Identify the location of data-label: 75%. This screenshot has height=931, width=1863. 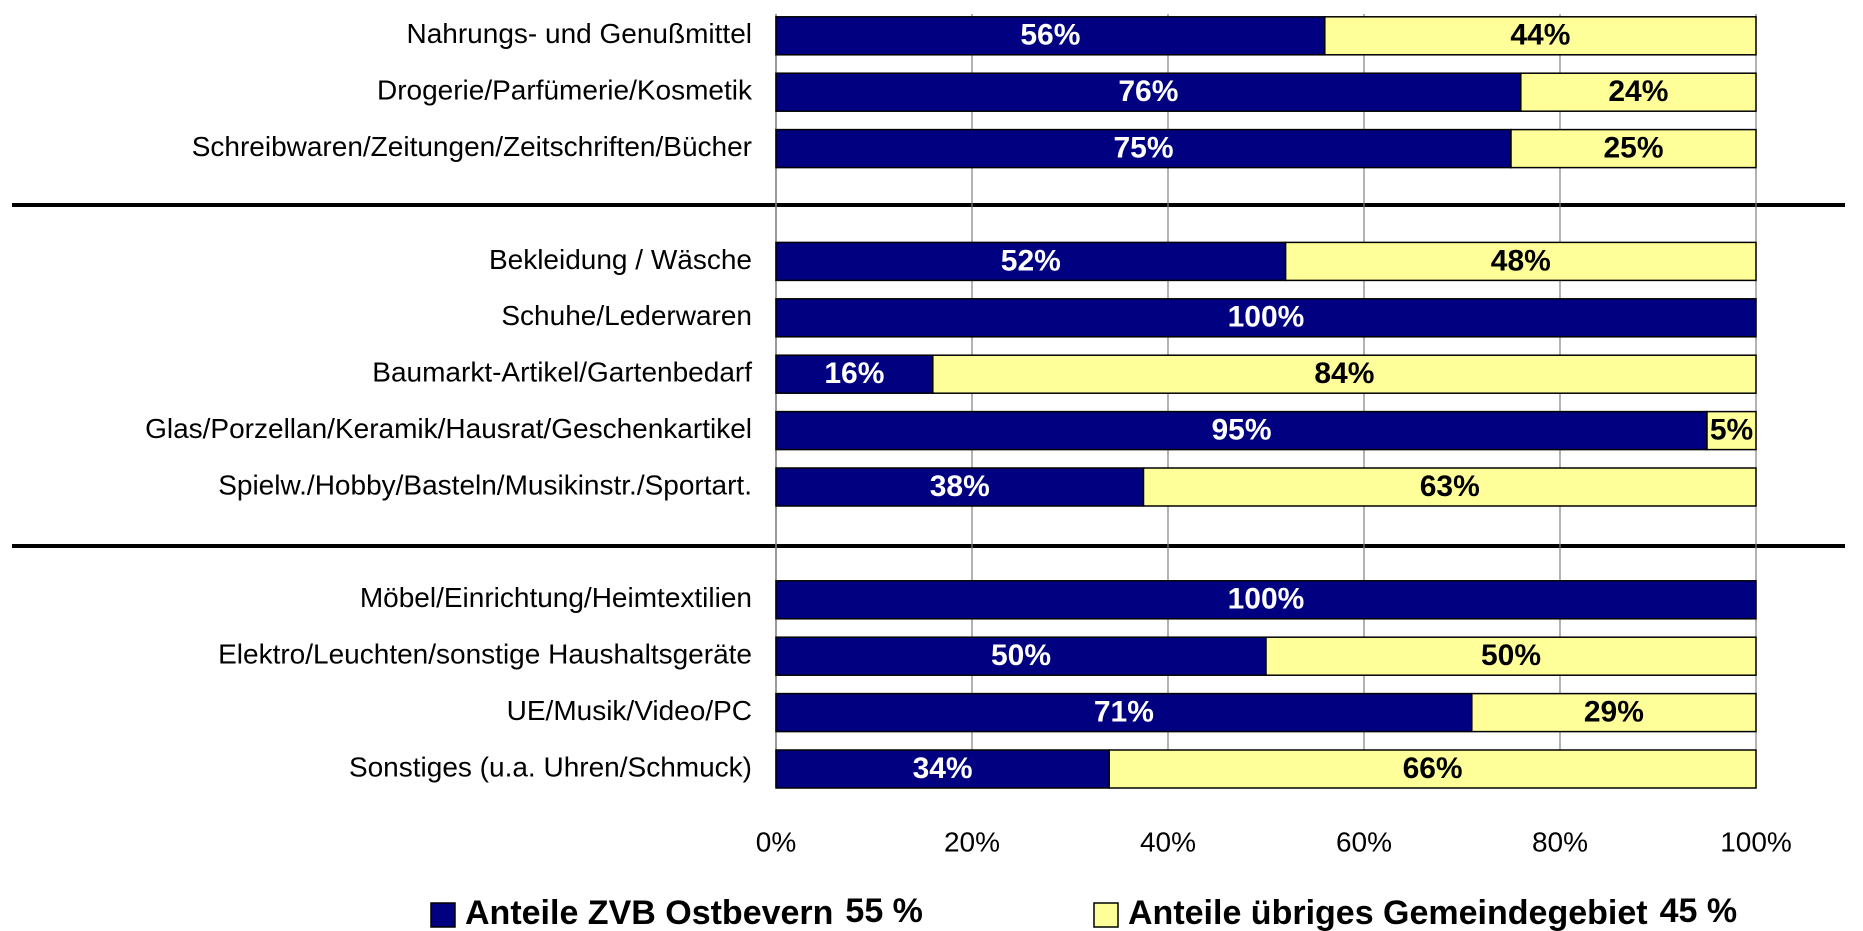
(1143, 148).